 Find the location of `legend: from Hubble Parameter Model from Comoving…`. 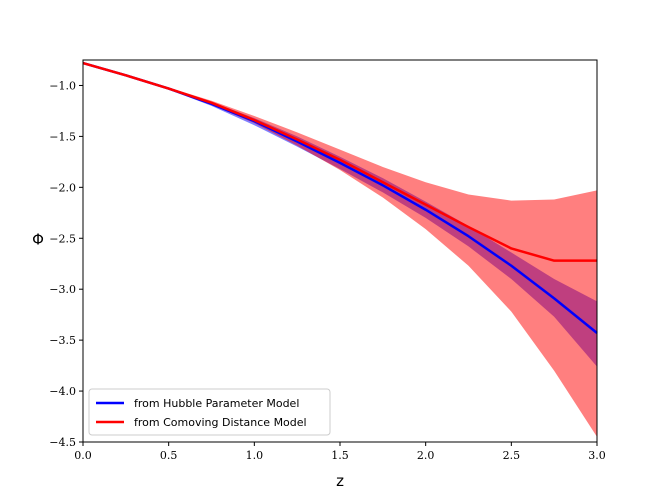

legend: from Hubble Parameter Model from Comoving… is located at coordinates (209, 412).